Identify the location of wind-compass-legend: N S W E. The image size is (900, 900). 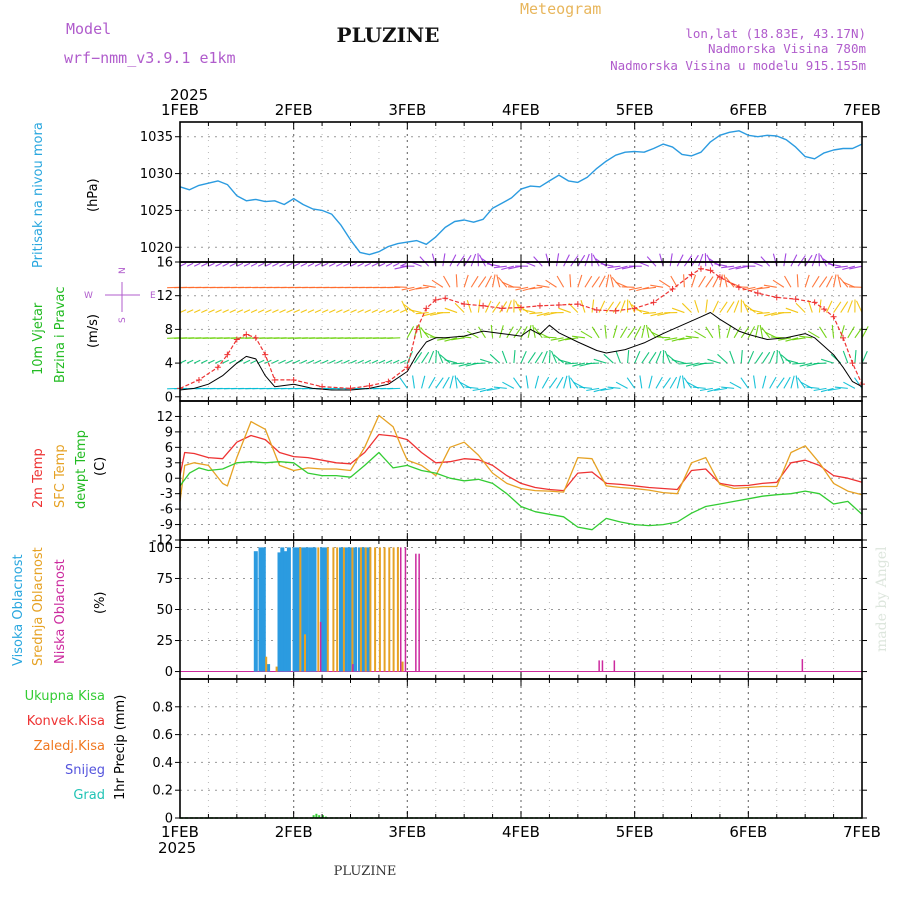
(120, 295).